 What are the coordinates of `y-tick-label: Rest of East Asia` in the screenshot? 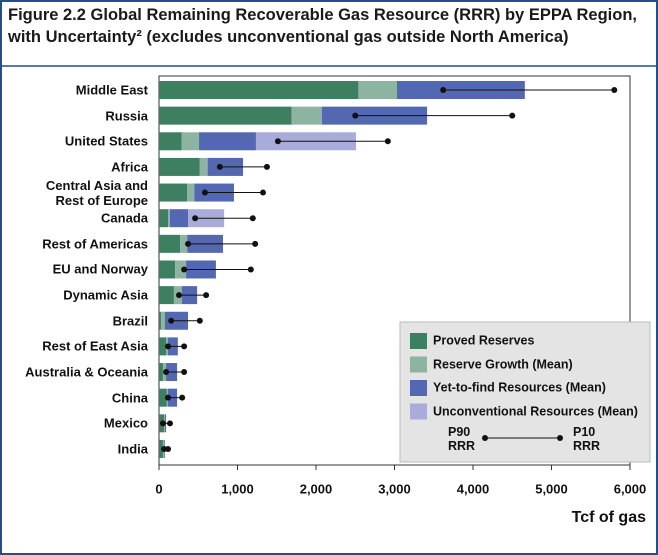 It's located at (95, 346).